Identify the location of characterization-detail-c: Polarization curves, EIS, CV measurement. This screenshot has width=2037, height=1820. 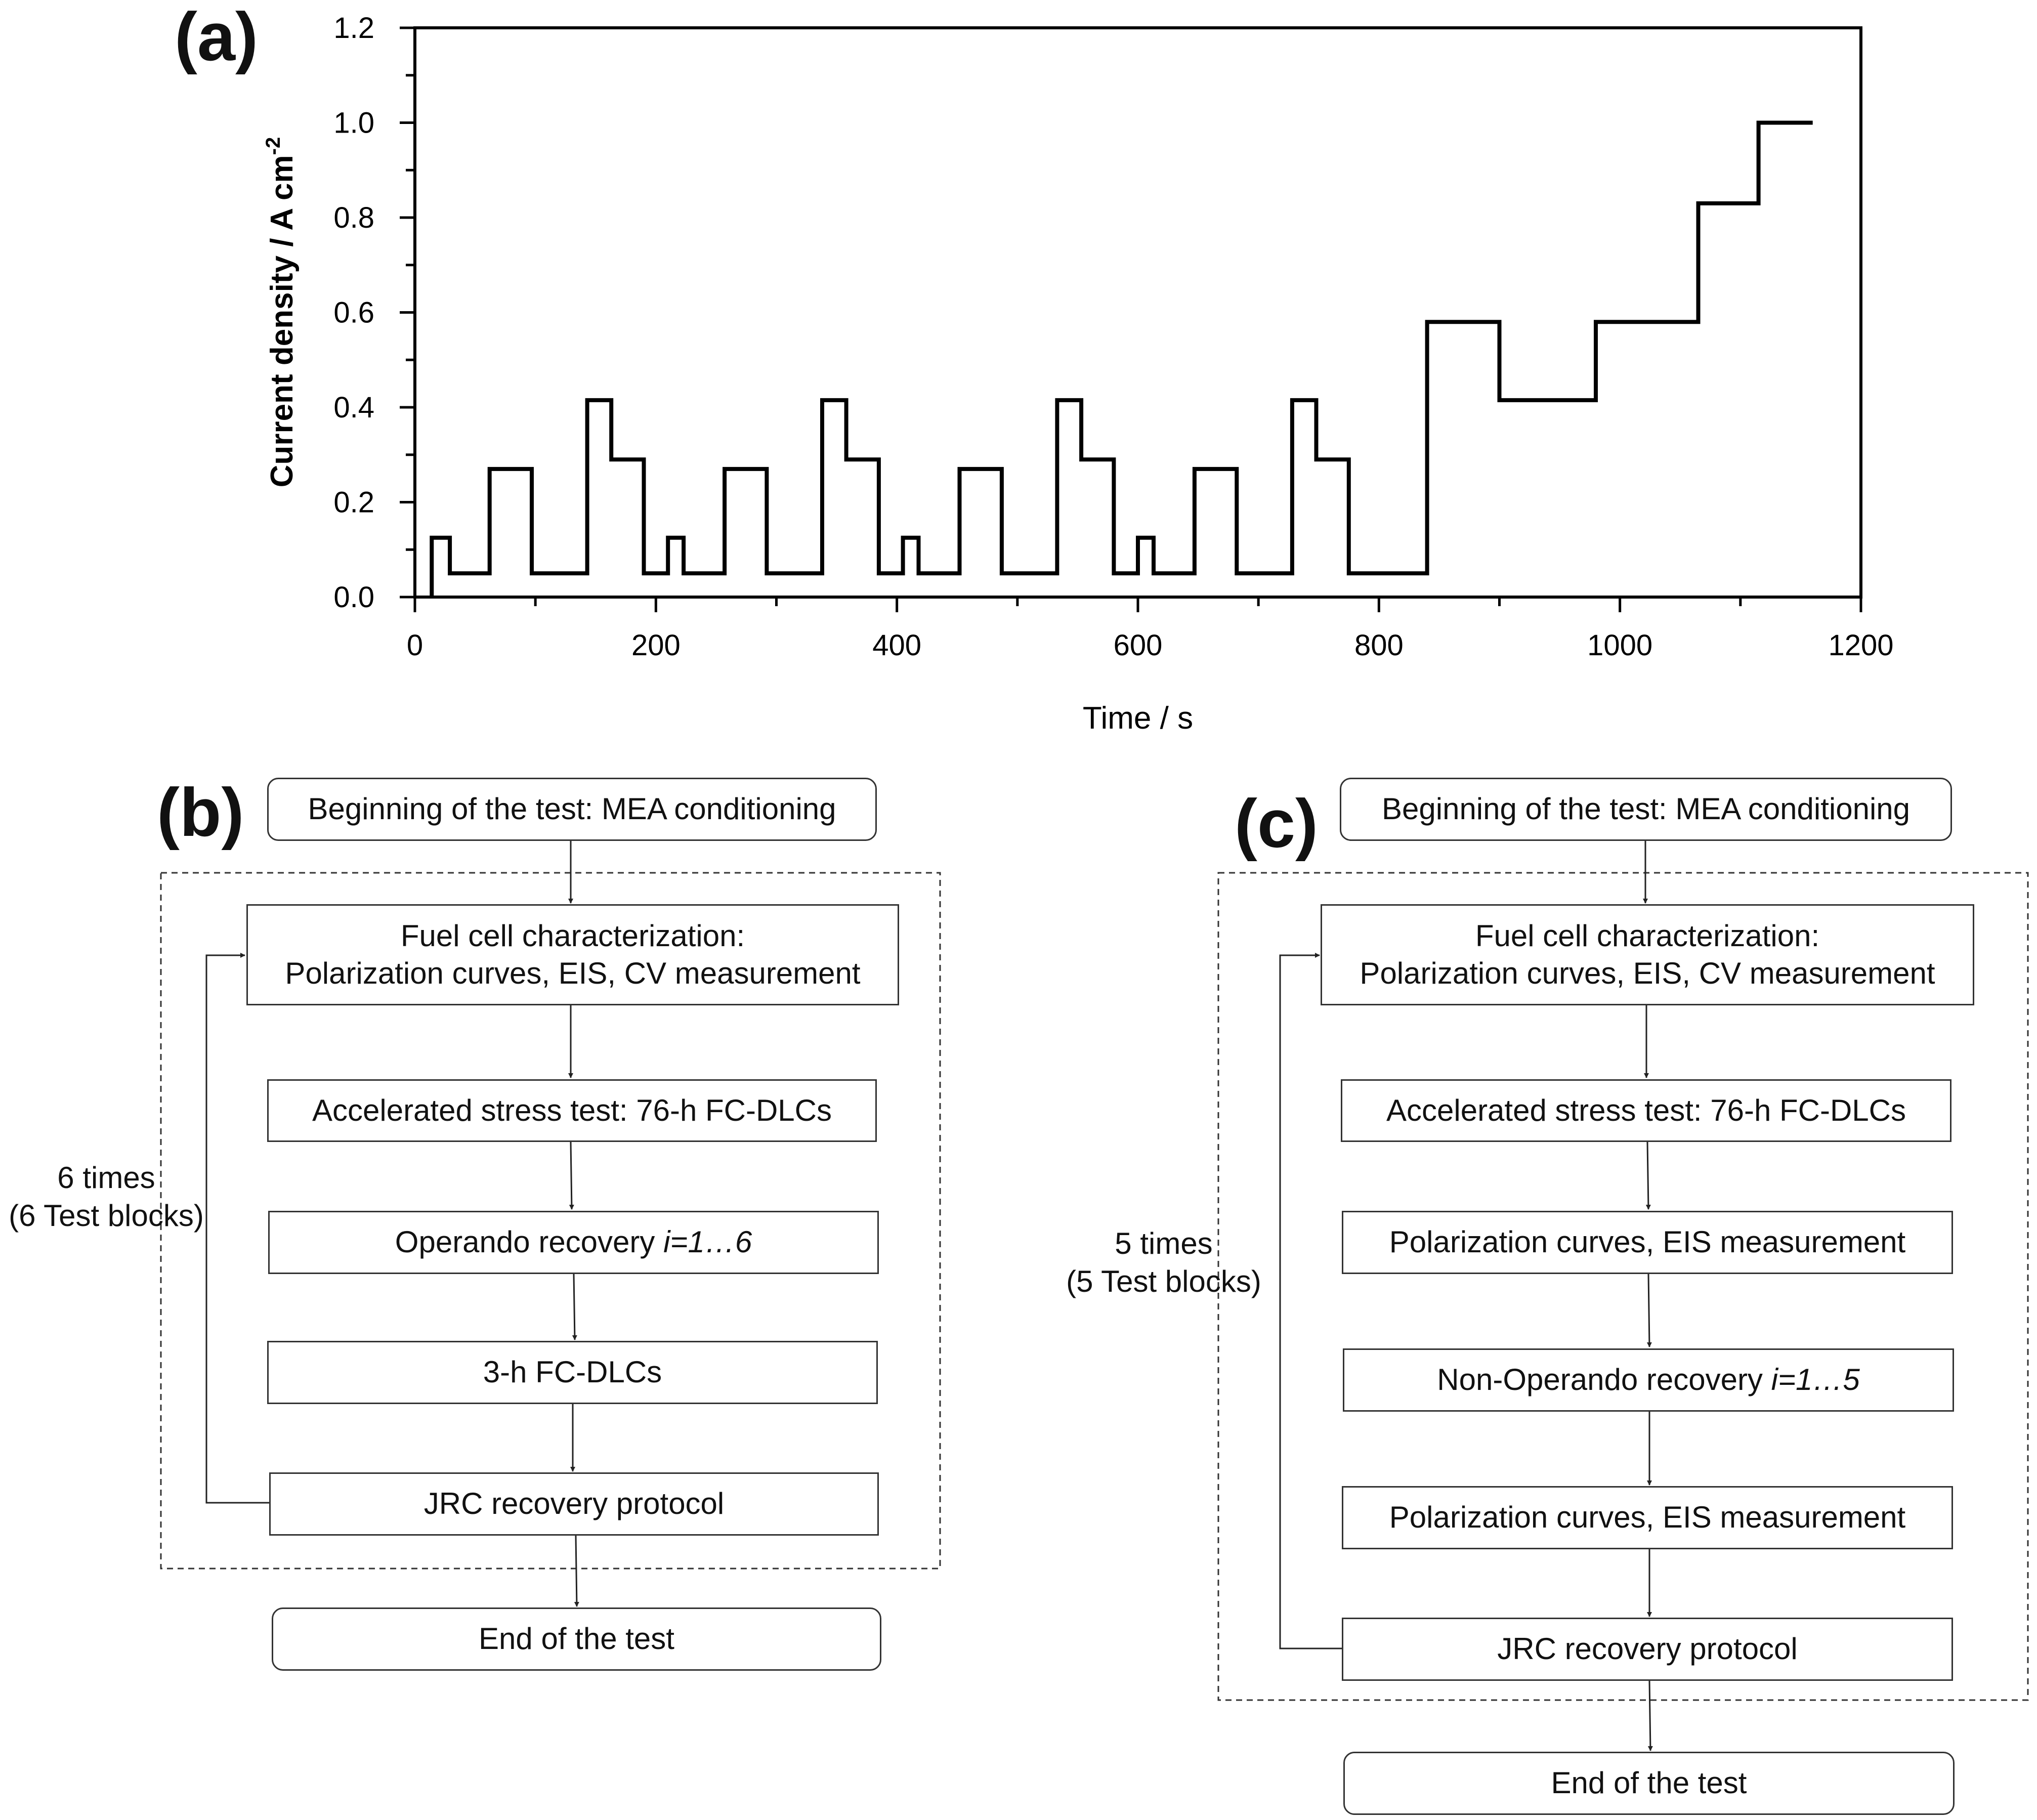
(1648, 973).